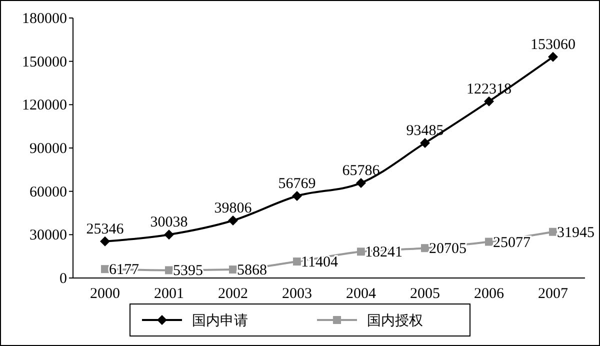 The height and width of the screenshot is (346, 600). I want to click on legend-label: 国内授权, so click(395, 321).